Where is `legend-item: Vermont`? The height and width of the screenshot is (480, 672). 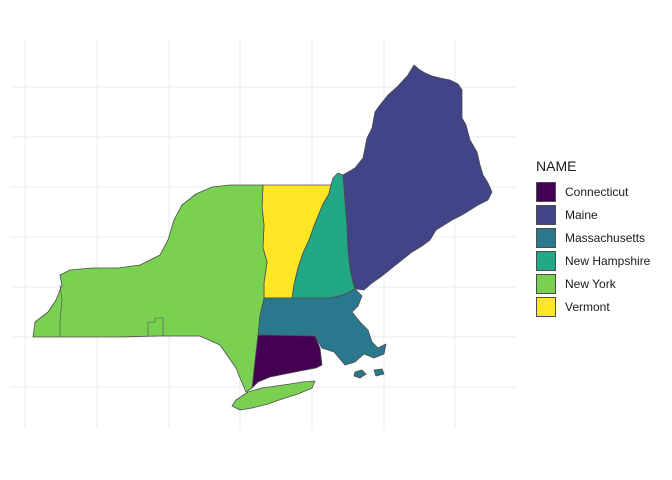 legend-item: Vermont is located at coordinates (593, 306).